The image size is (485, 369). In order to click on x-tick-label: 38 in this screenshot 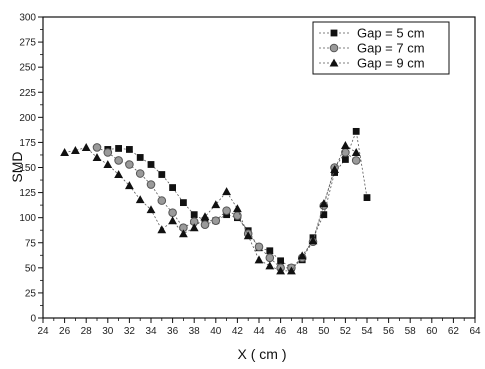, I will do `click(195, 331)`.